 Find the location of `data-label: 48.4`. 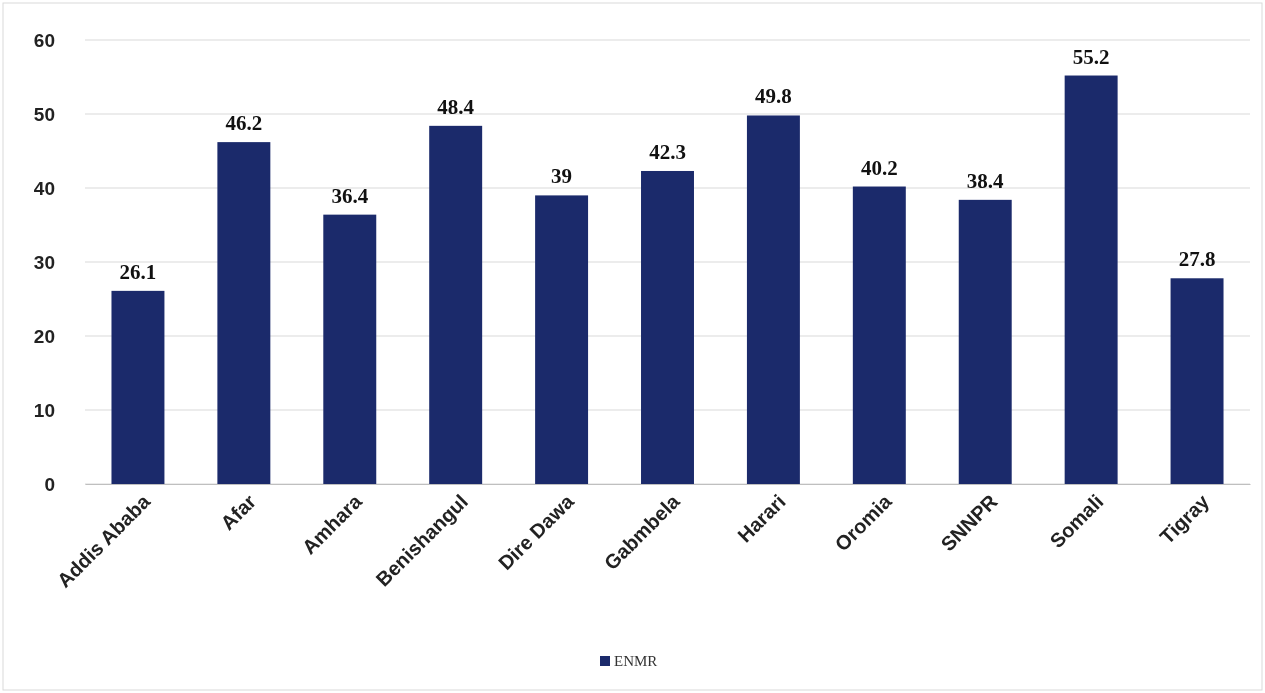

data-label: 48.4 is located at coordinates (456, 106).